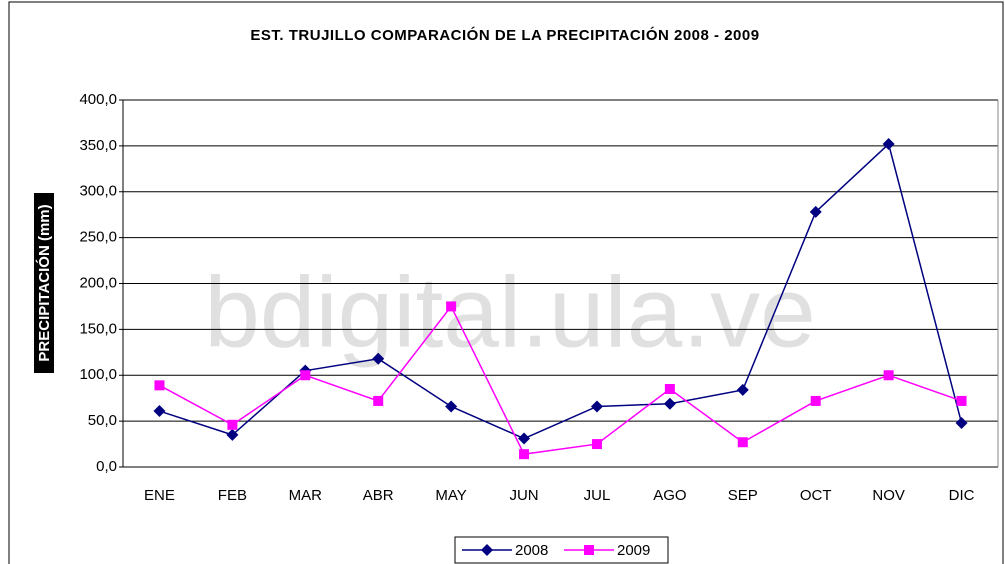 Image resolution: width=1005 pixels, height=564 pixels. What do you see at coordinates (98, 99) in the screenshot?
I see `y-tick-label: 400,0` at bounding box center [98, 99].